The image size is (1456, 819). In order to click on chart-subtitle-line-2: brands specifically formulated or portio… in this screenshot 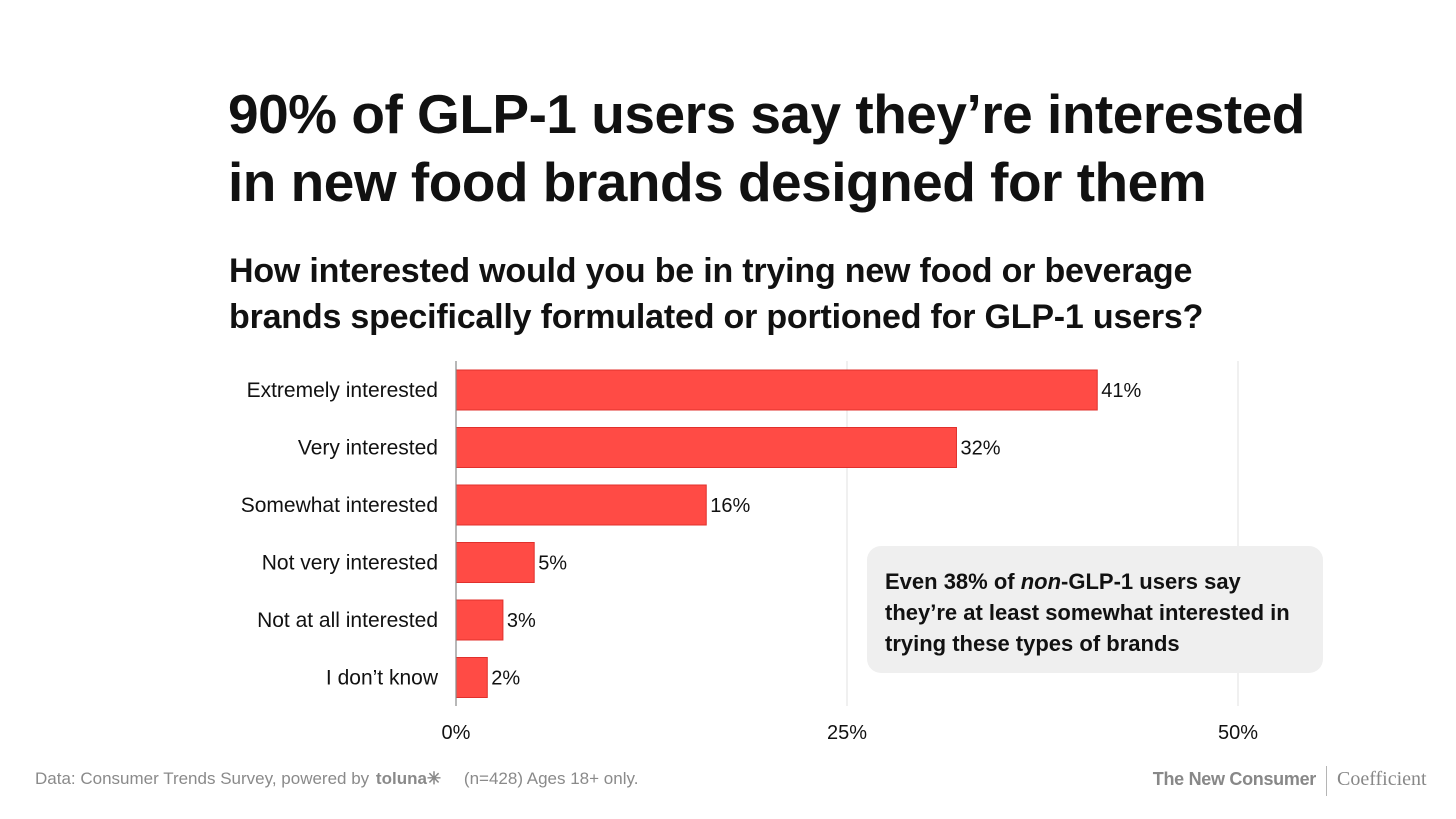, I will do `click(716, 317)`.